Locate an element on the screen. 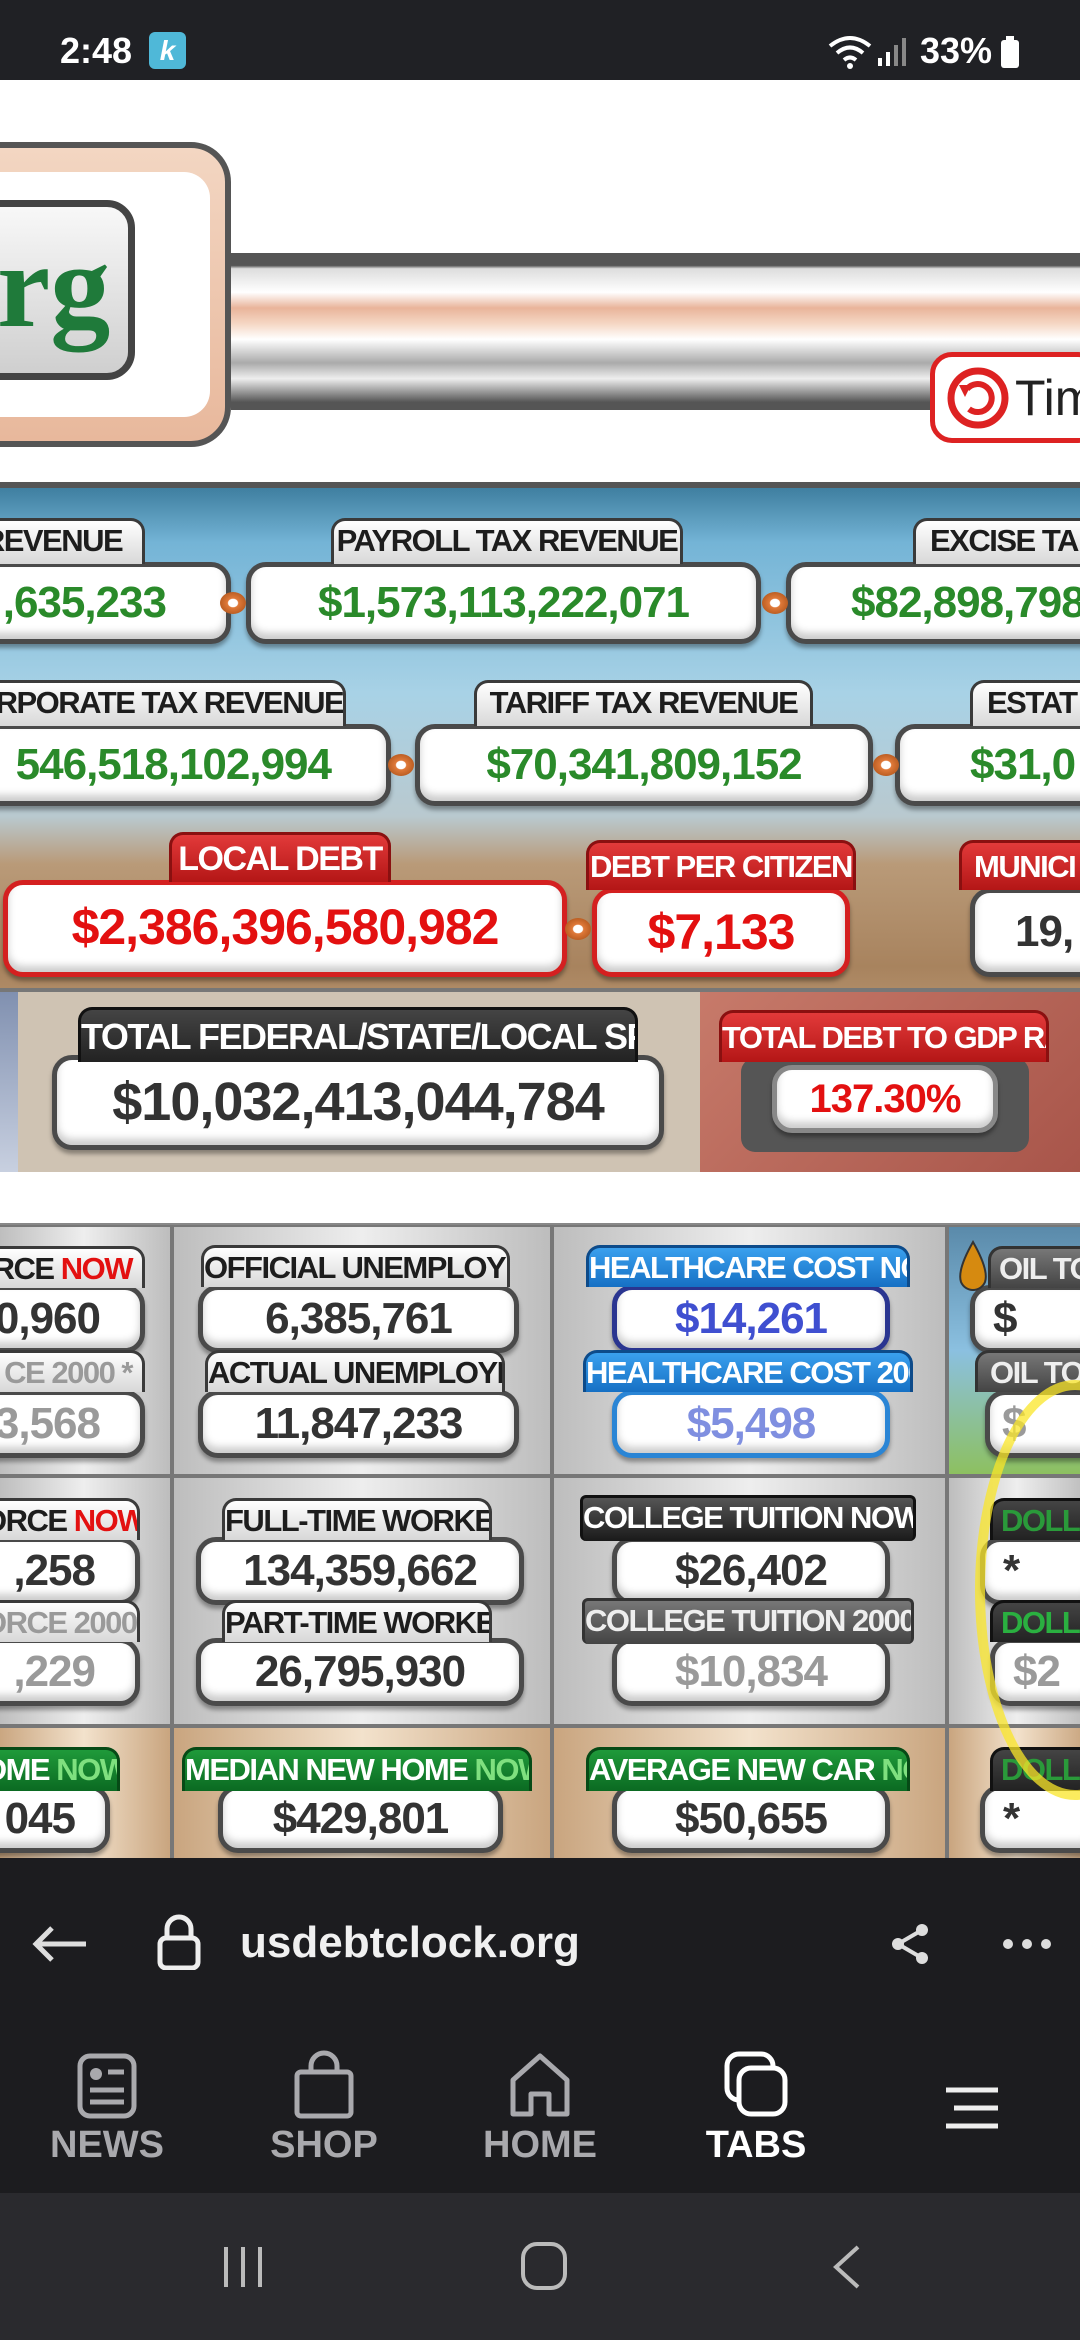  label-text: AVERAGE NEW CAR is located at coordinates (735, 1769).